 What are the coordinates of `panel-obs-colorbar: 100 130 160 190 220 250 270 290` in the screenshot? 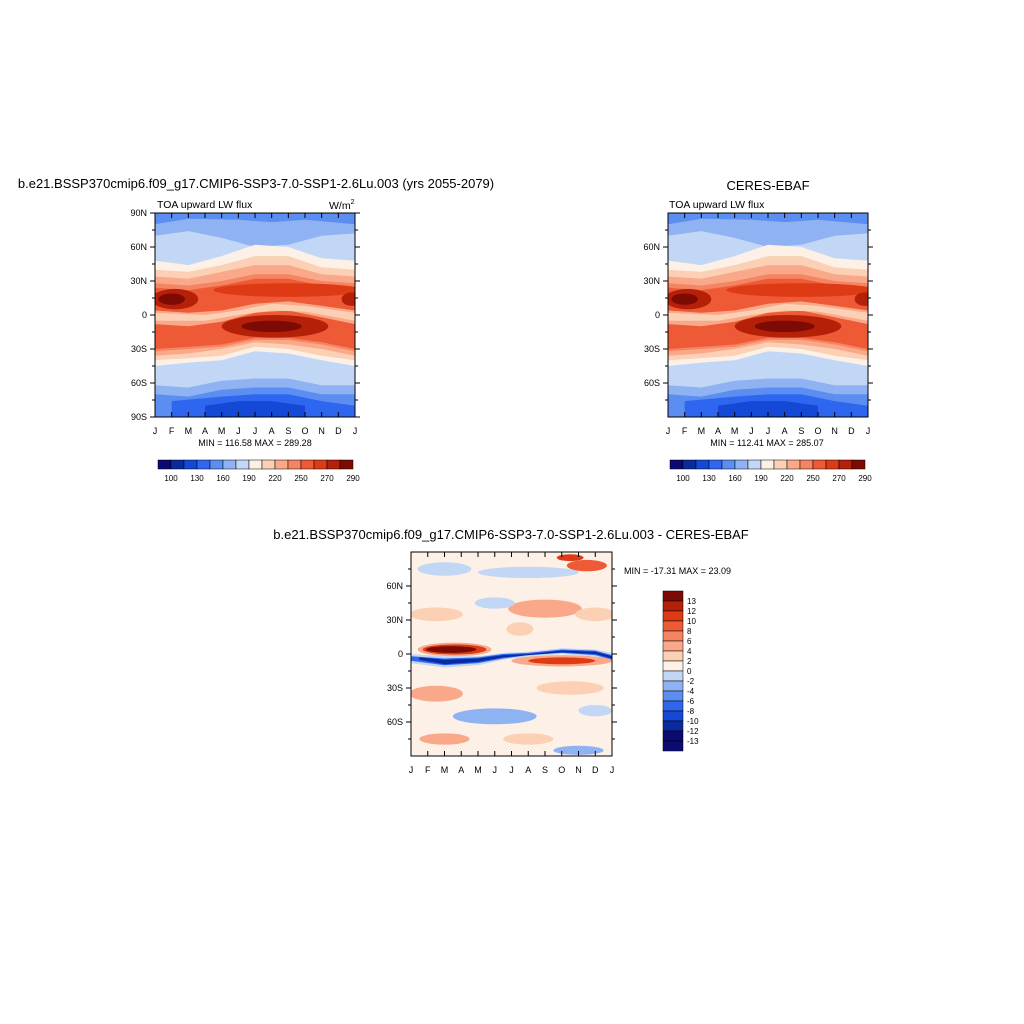 It's located at (770, 471).